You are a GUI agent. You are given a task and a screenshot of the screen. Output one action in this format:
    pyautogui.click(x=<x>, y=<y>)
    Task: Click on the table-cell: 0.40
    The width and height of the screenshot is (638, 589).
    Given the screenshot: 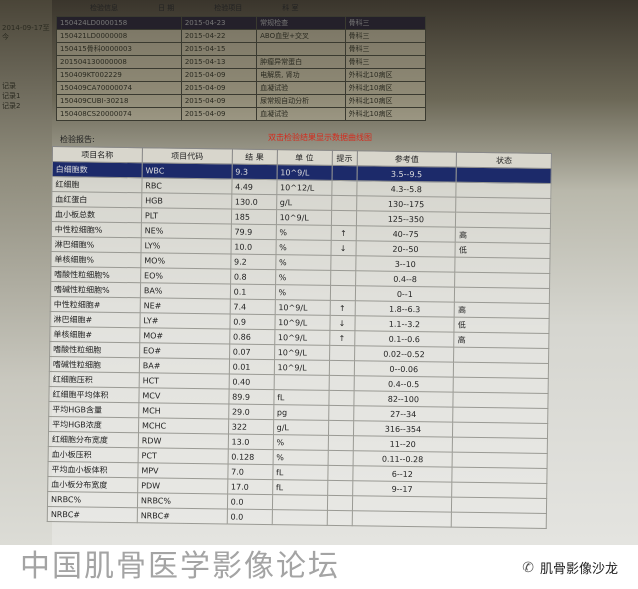 What is the action you would take?
    pyautogui.click(x=251, y=381)
    